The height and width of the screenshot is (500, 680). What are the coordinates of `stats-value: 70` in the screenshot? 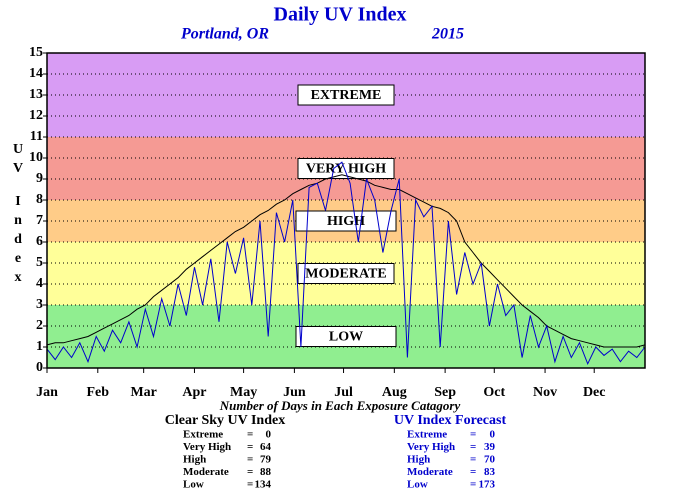 It's located at (490, 460).